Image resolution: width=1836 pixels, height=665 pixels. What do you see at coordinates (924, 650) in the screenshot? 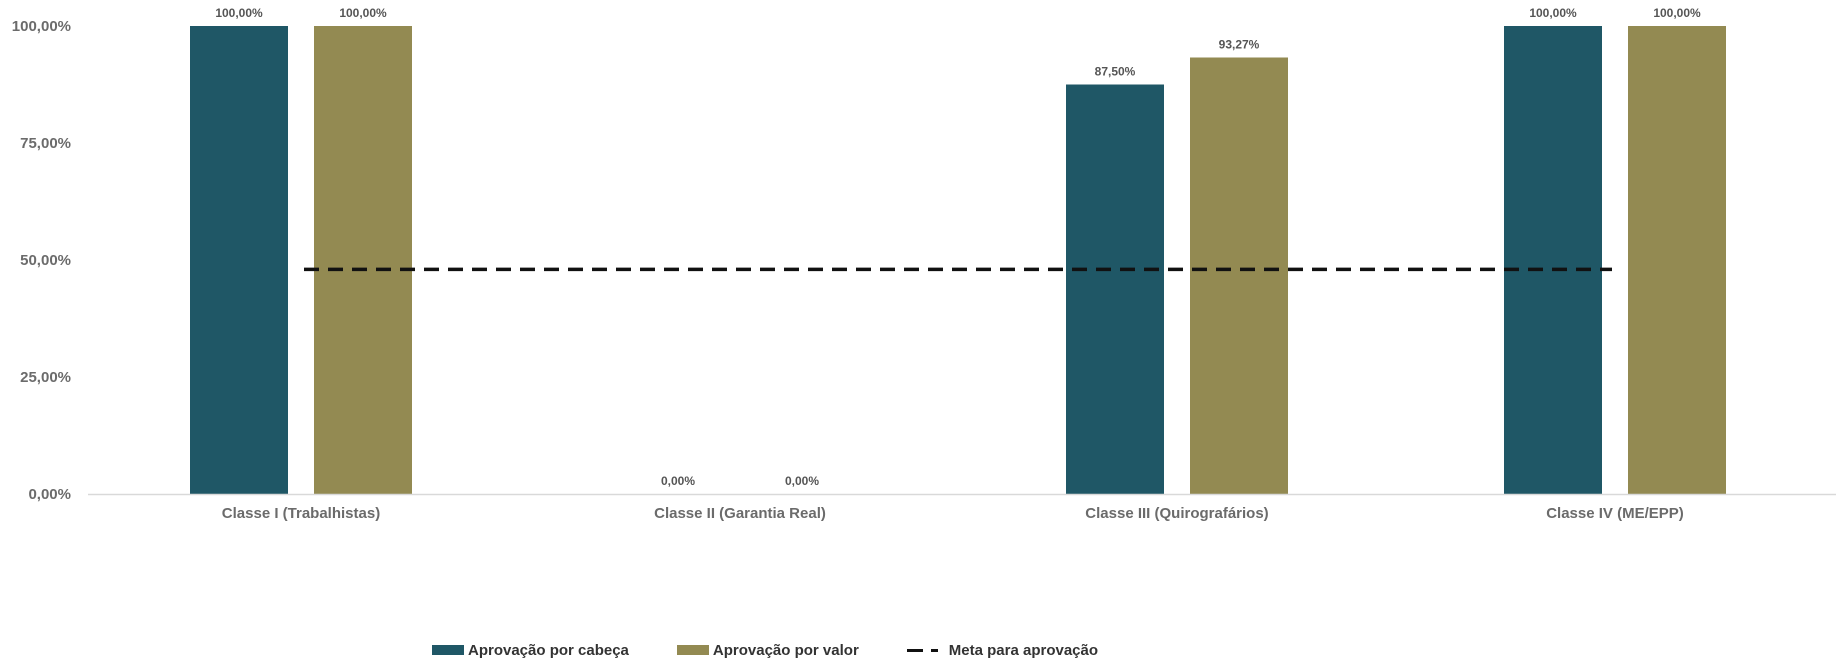
I see `legend-dash-meta` at bounding box center [924, 650].